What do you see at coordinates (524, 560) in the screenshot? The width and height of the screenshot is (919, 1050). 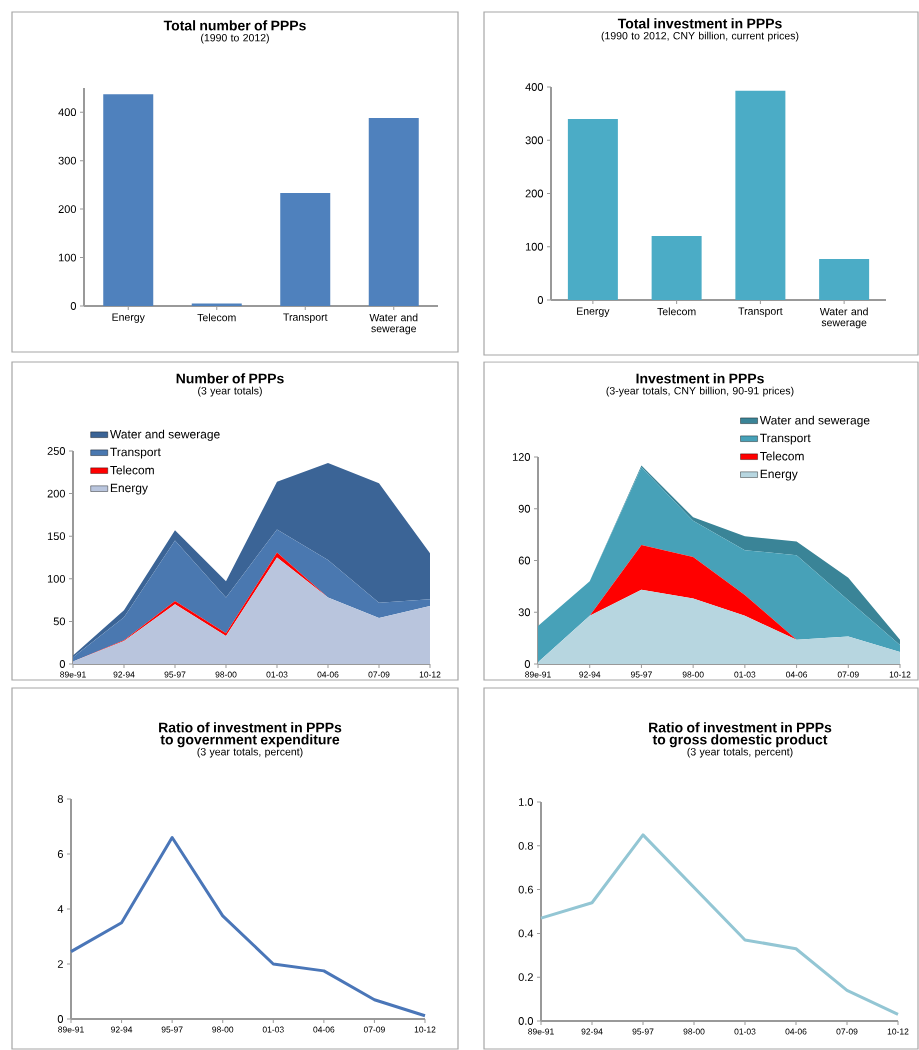 I see `y-tick-label: 60` at bounding box center [524, 560].